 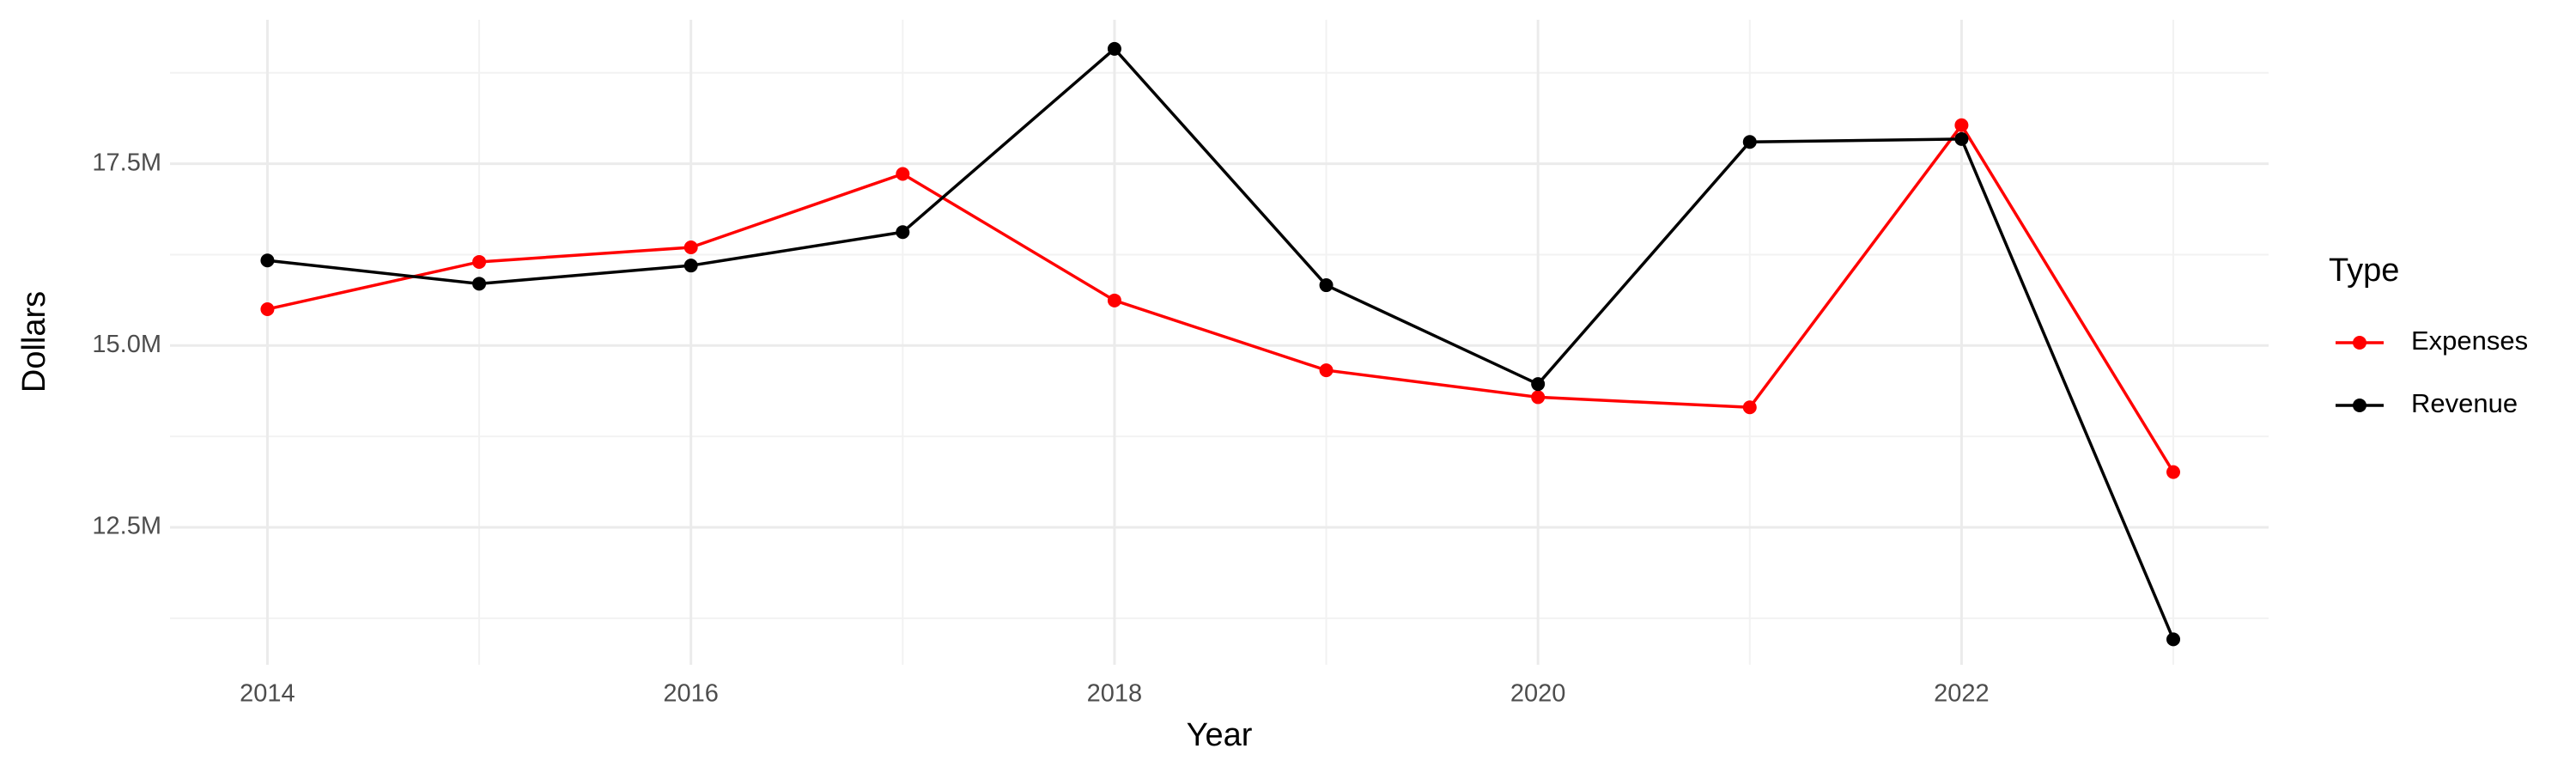 I want to click on y-axis-title: Dollars, so click(x=34, y=342).